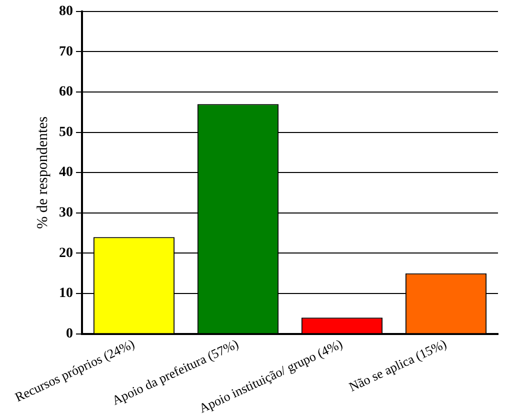 The height and width of the screenshot is (420, 510). What do you see at coordinates (42, 172) in the screenshot?
I see `y-axis-title: % de respondentes` at bounding box center [42, 172].